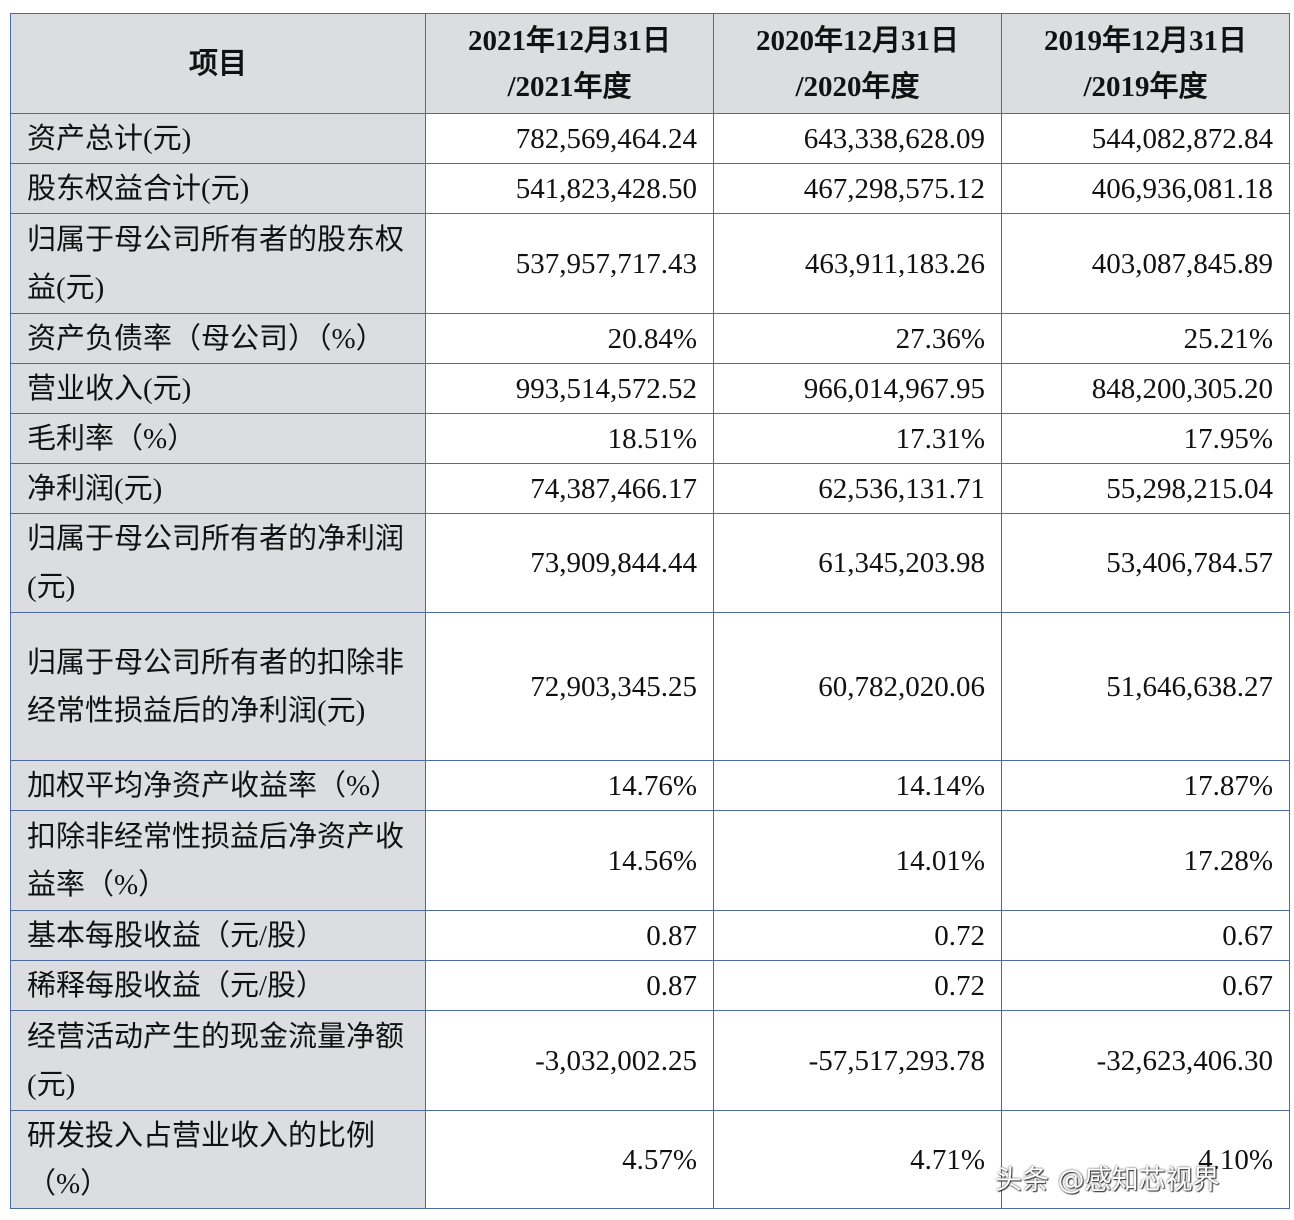  What do you see at coordinates (218, 860) in the screenshot?
I see `row-label: 扣除非经常性损益后净资产收益率（%）` at bounding box center [218, 860].